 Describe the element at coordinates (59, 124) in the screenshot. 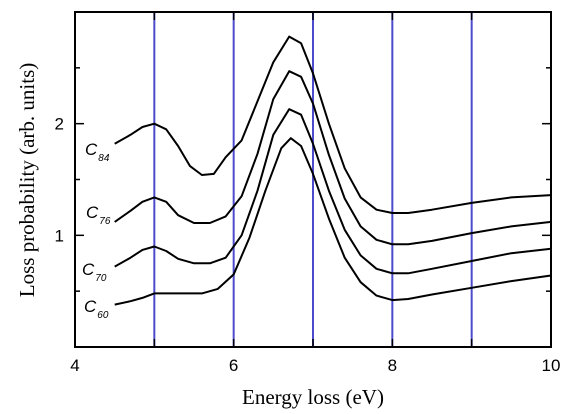

I see `y-tick-label: 2` at that location.